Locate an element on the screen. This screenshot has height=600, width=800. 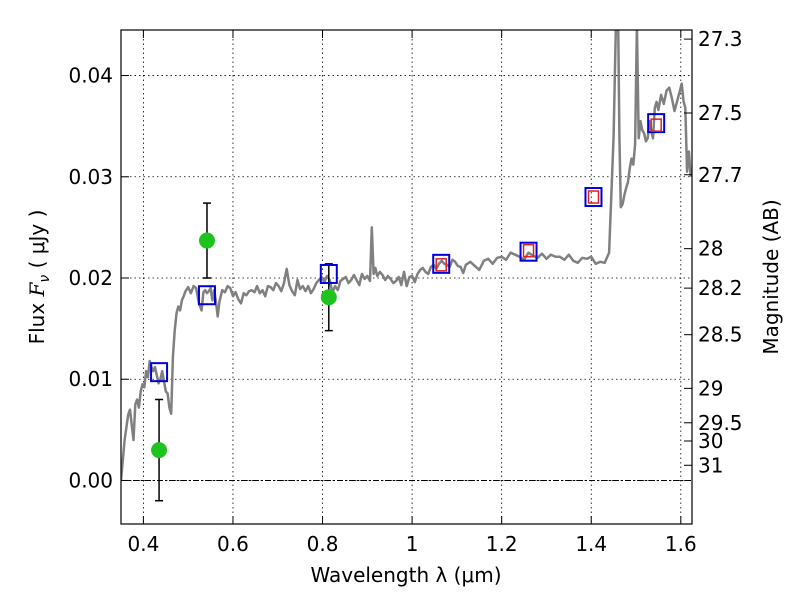
x-tick-label: 0.4 is located at coordinates (143, 544).